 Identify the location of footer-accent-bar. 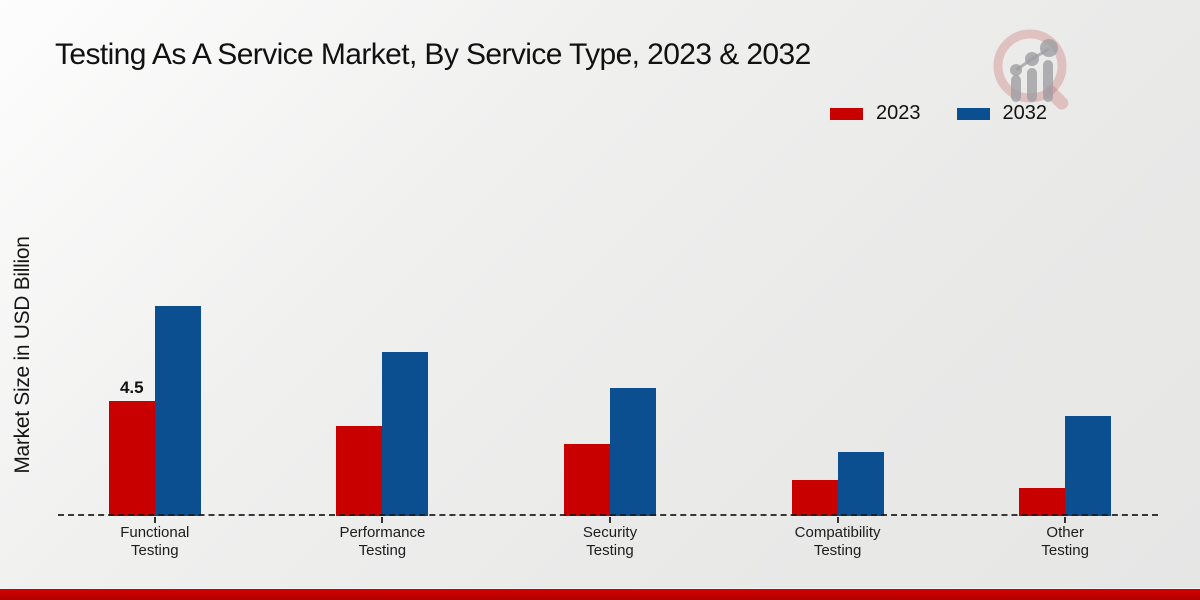
(600, 594).